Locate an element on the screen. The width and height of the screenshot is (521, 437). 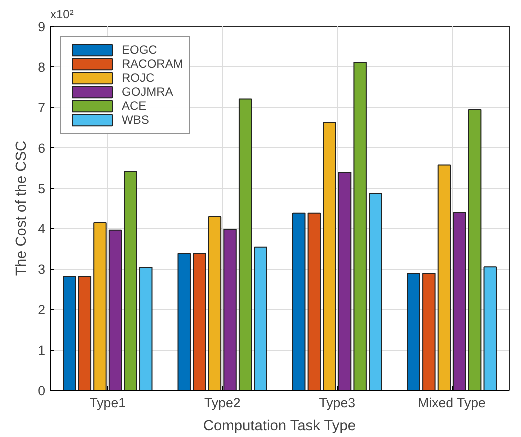
y-axis-title: The Cost of the CSC is located at coordinates (22, 208).